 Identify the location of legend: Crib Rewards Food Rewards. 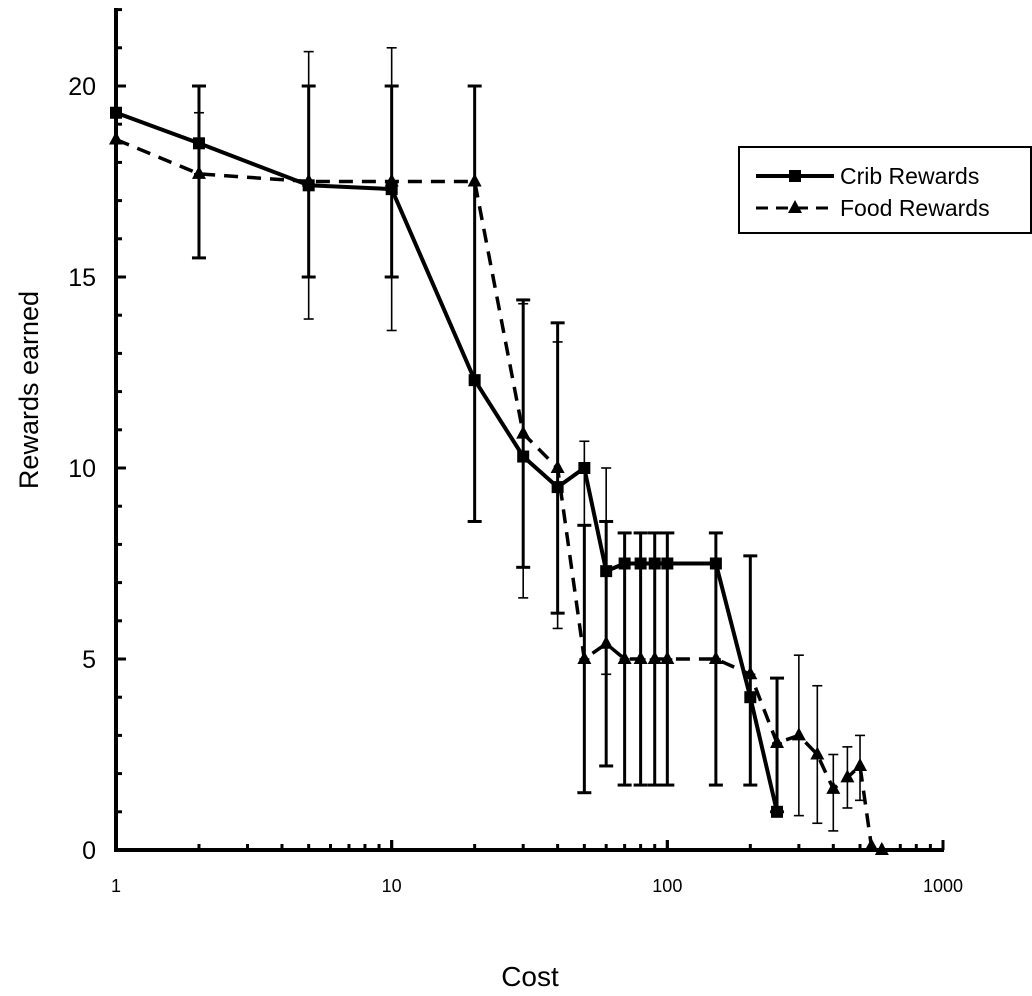
(885, 190).